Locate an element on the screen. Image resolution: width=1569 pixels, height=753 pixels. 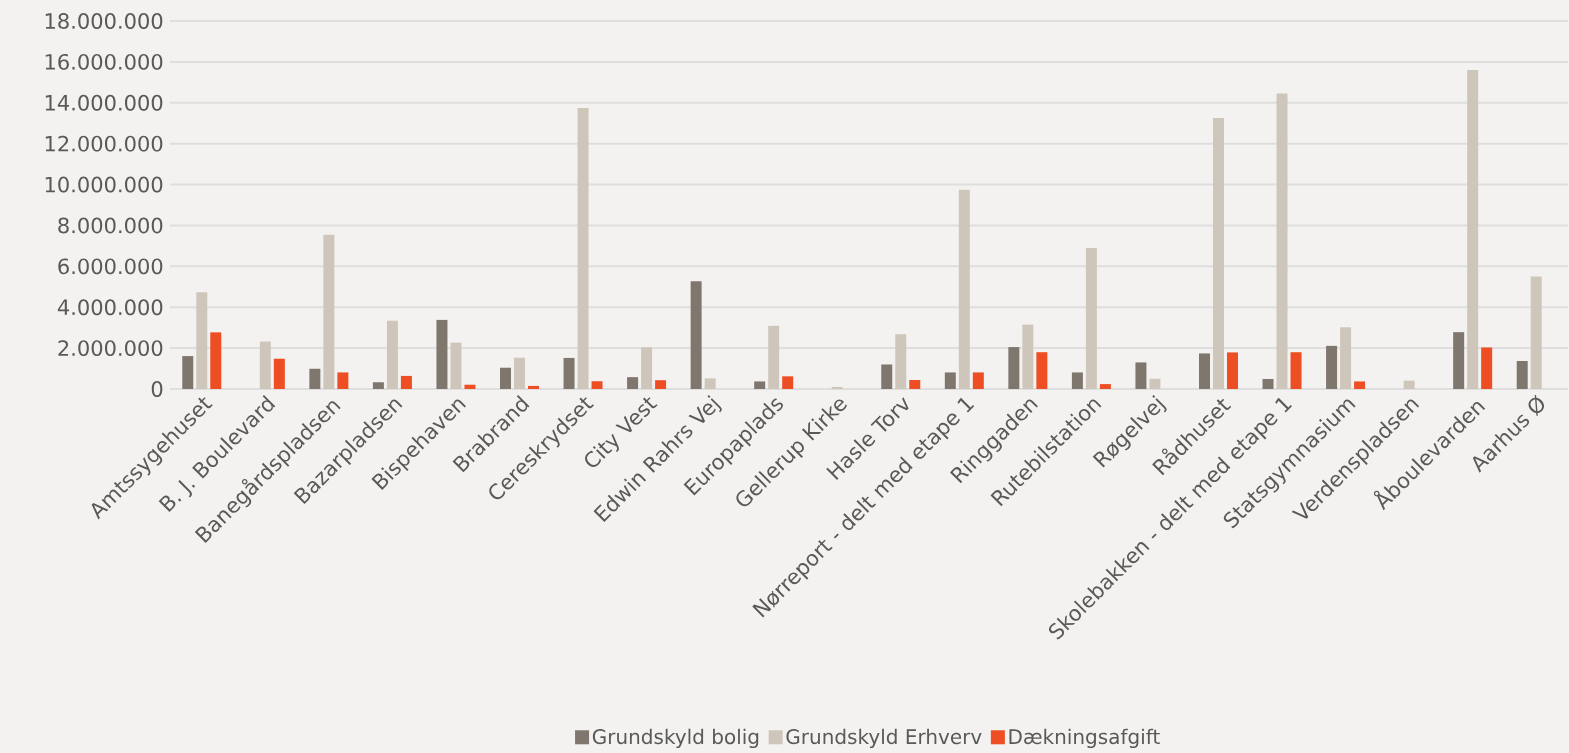
y-tick-label: 0 is located at coordinates (157, 389).